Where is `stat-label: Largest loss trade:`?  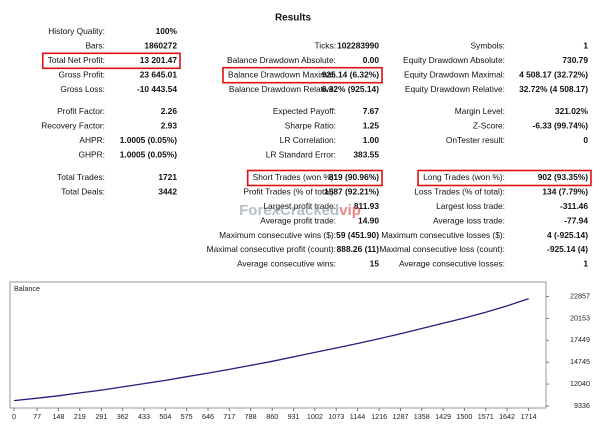
stat-label: Largest loss trade: is located at coordinates (470, 206).